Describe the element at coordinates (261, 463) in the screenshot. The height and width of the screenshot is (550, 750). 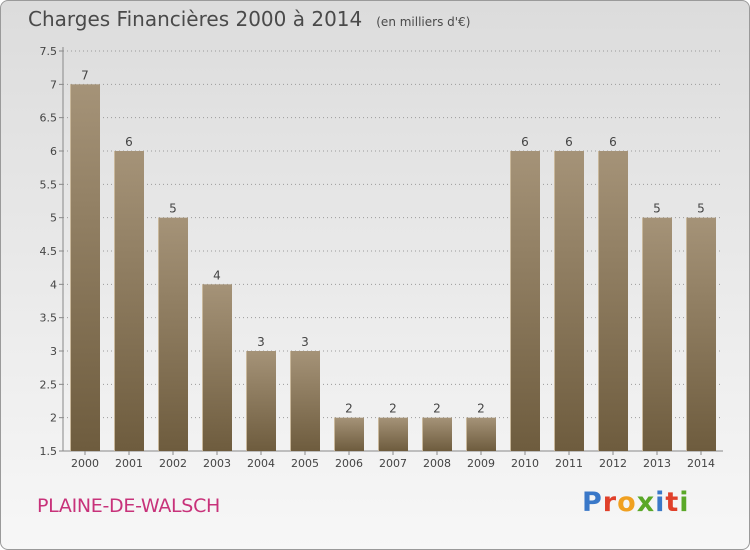
I see `x-tick-label: 2004` at that location.